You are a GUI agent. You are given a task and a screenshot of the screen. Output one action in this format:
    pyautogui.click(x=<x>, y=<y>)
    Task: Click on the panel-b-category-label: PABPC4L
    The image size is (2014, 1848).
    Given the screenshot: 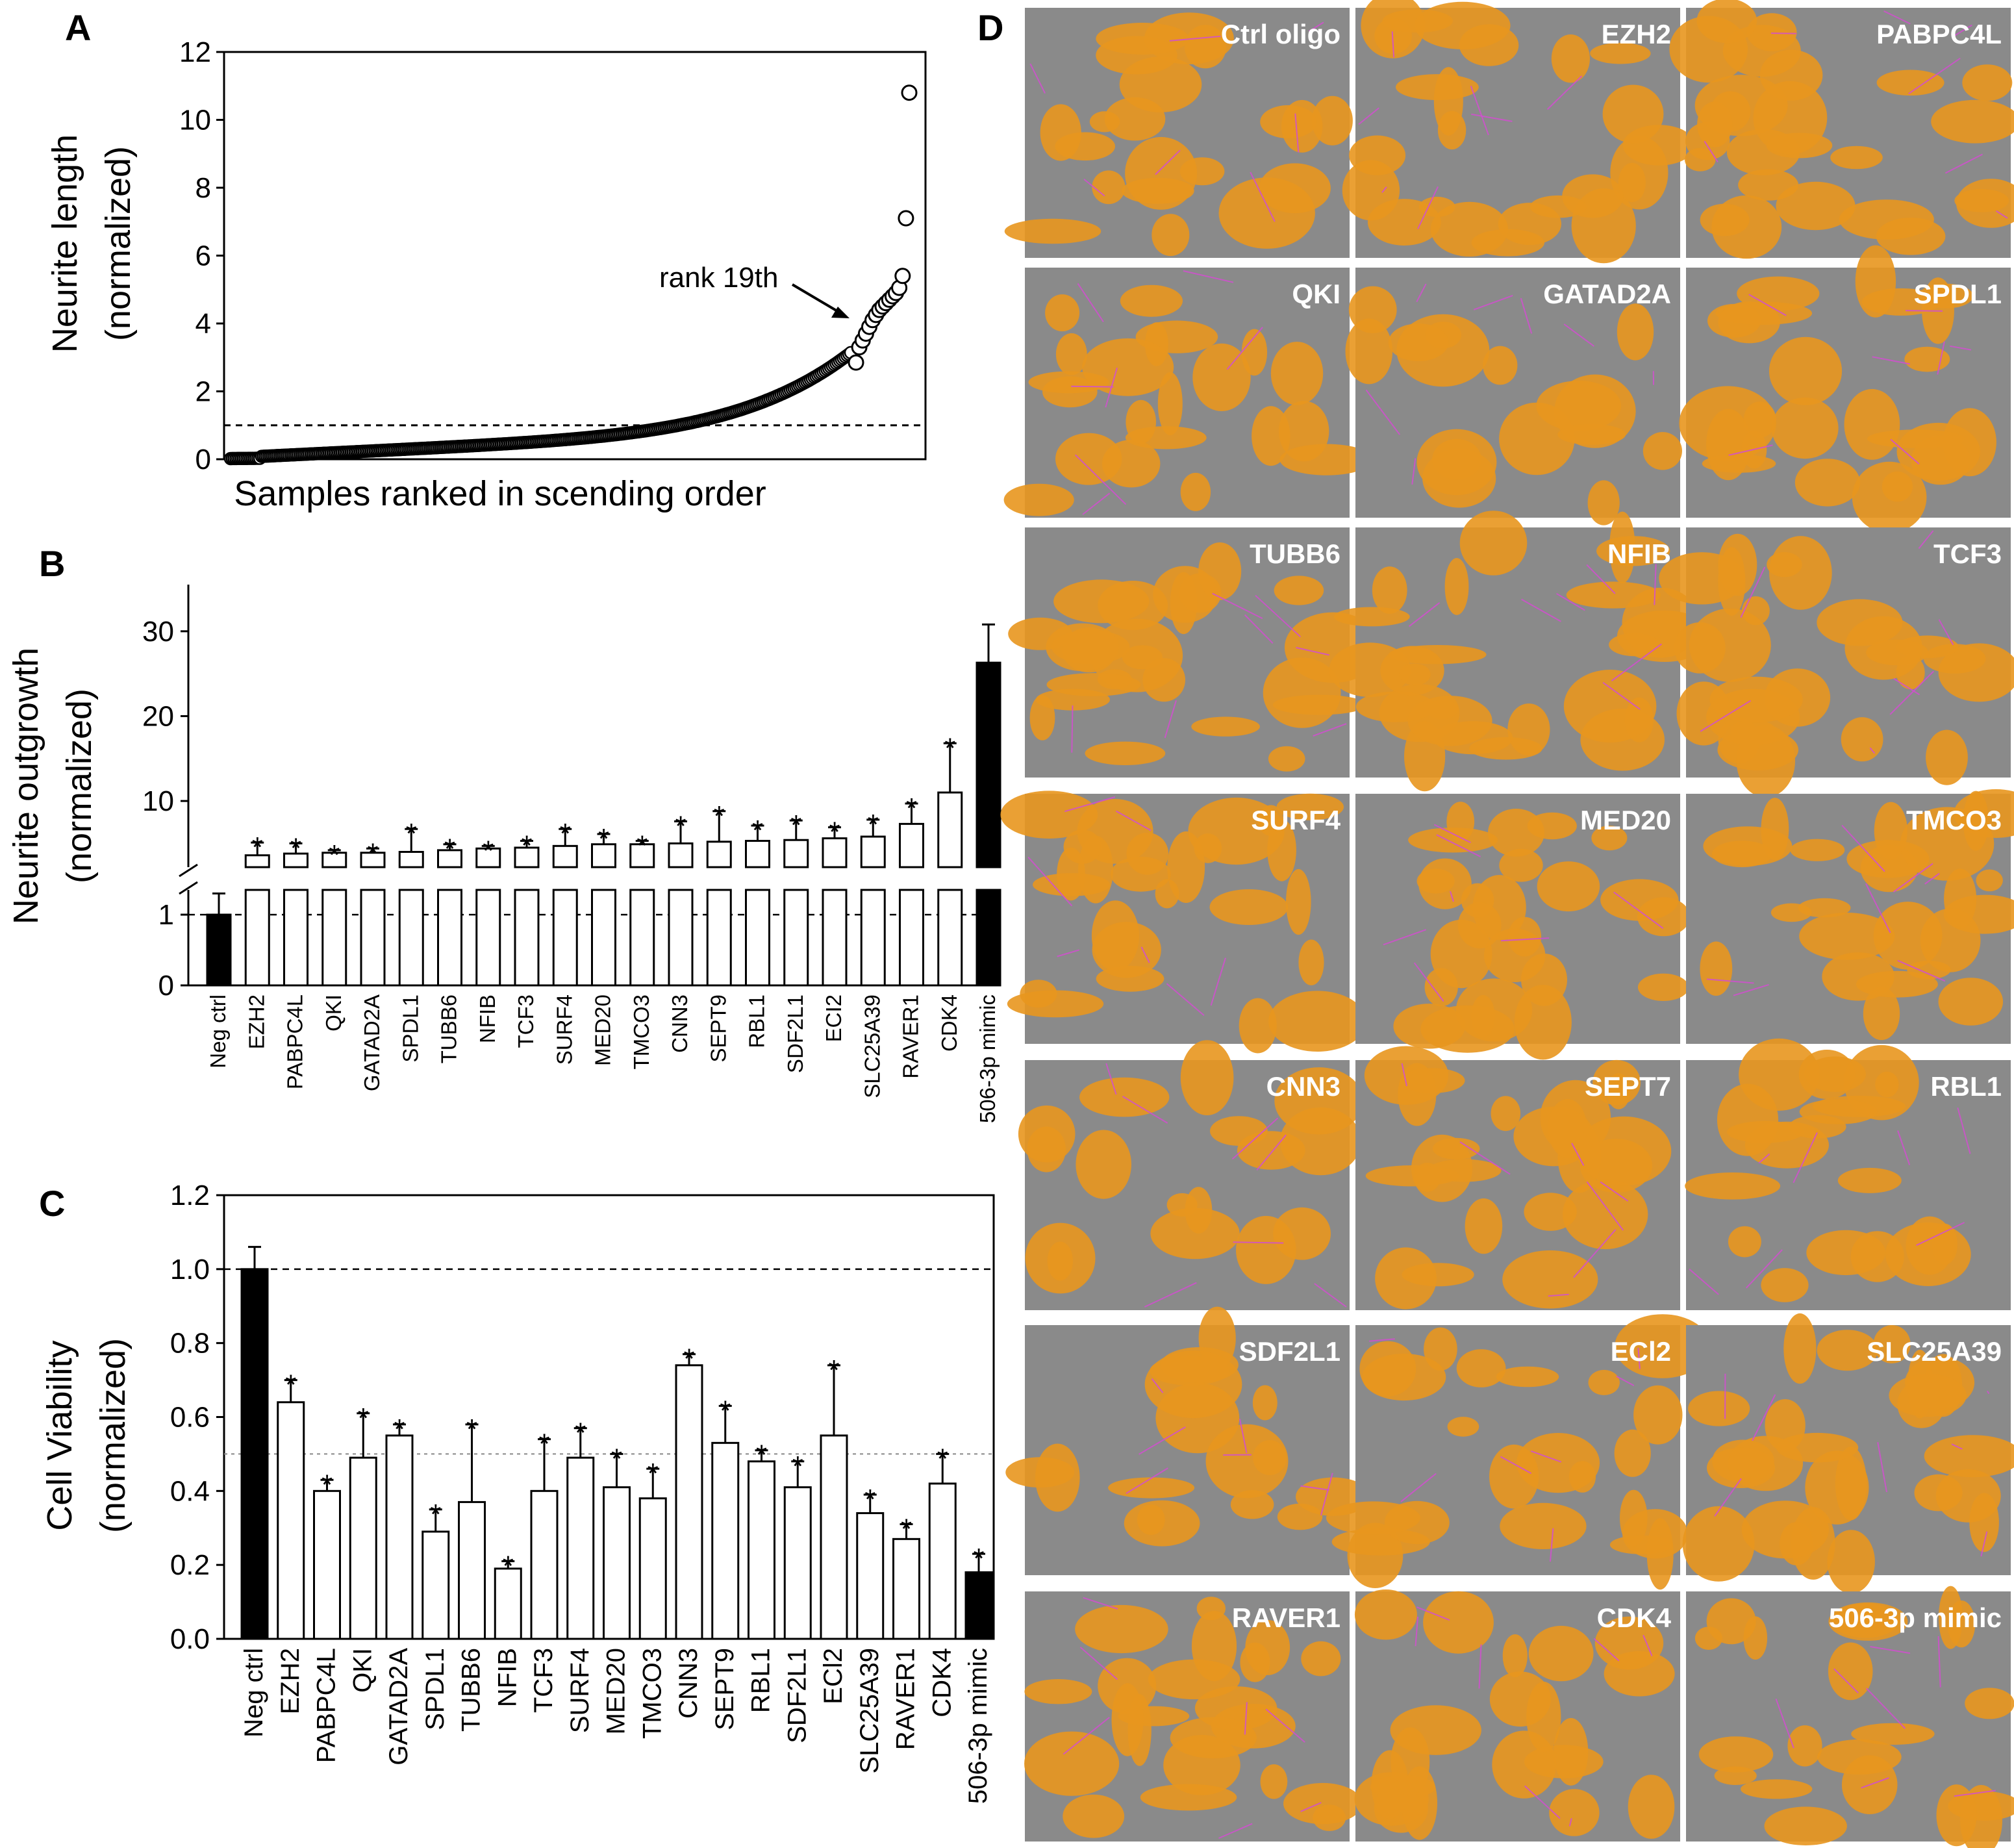 What is the action you would take?
    pyautogui.click(x=295, y=1041)
    